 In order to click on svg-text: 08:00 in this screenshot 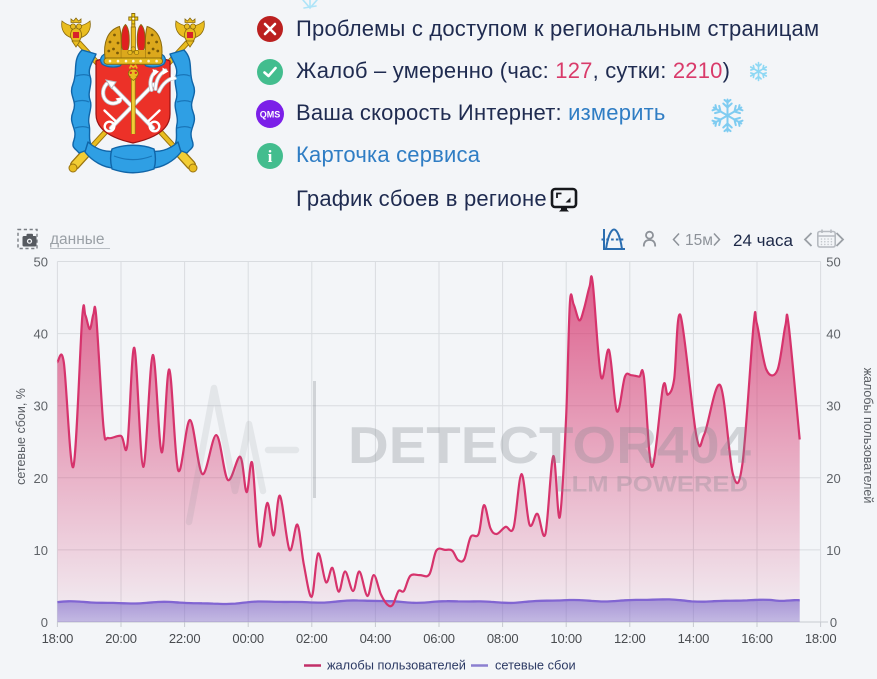, I will do `click(503, 638)`.